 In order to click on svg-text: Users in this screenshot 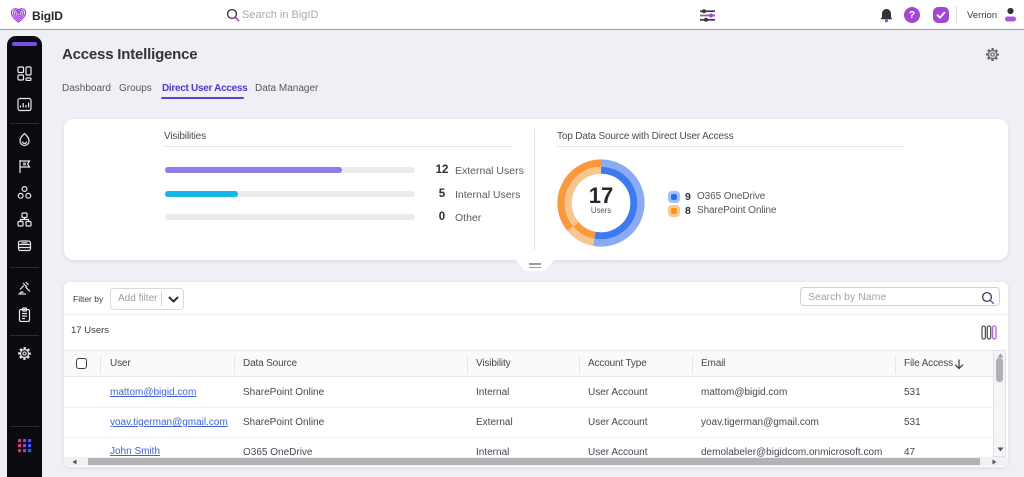, I will do `click(601, 210)`.